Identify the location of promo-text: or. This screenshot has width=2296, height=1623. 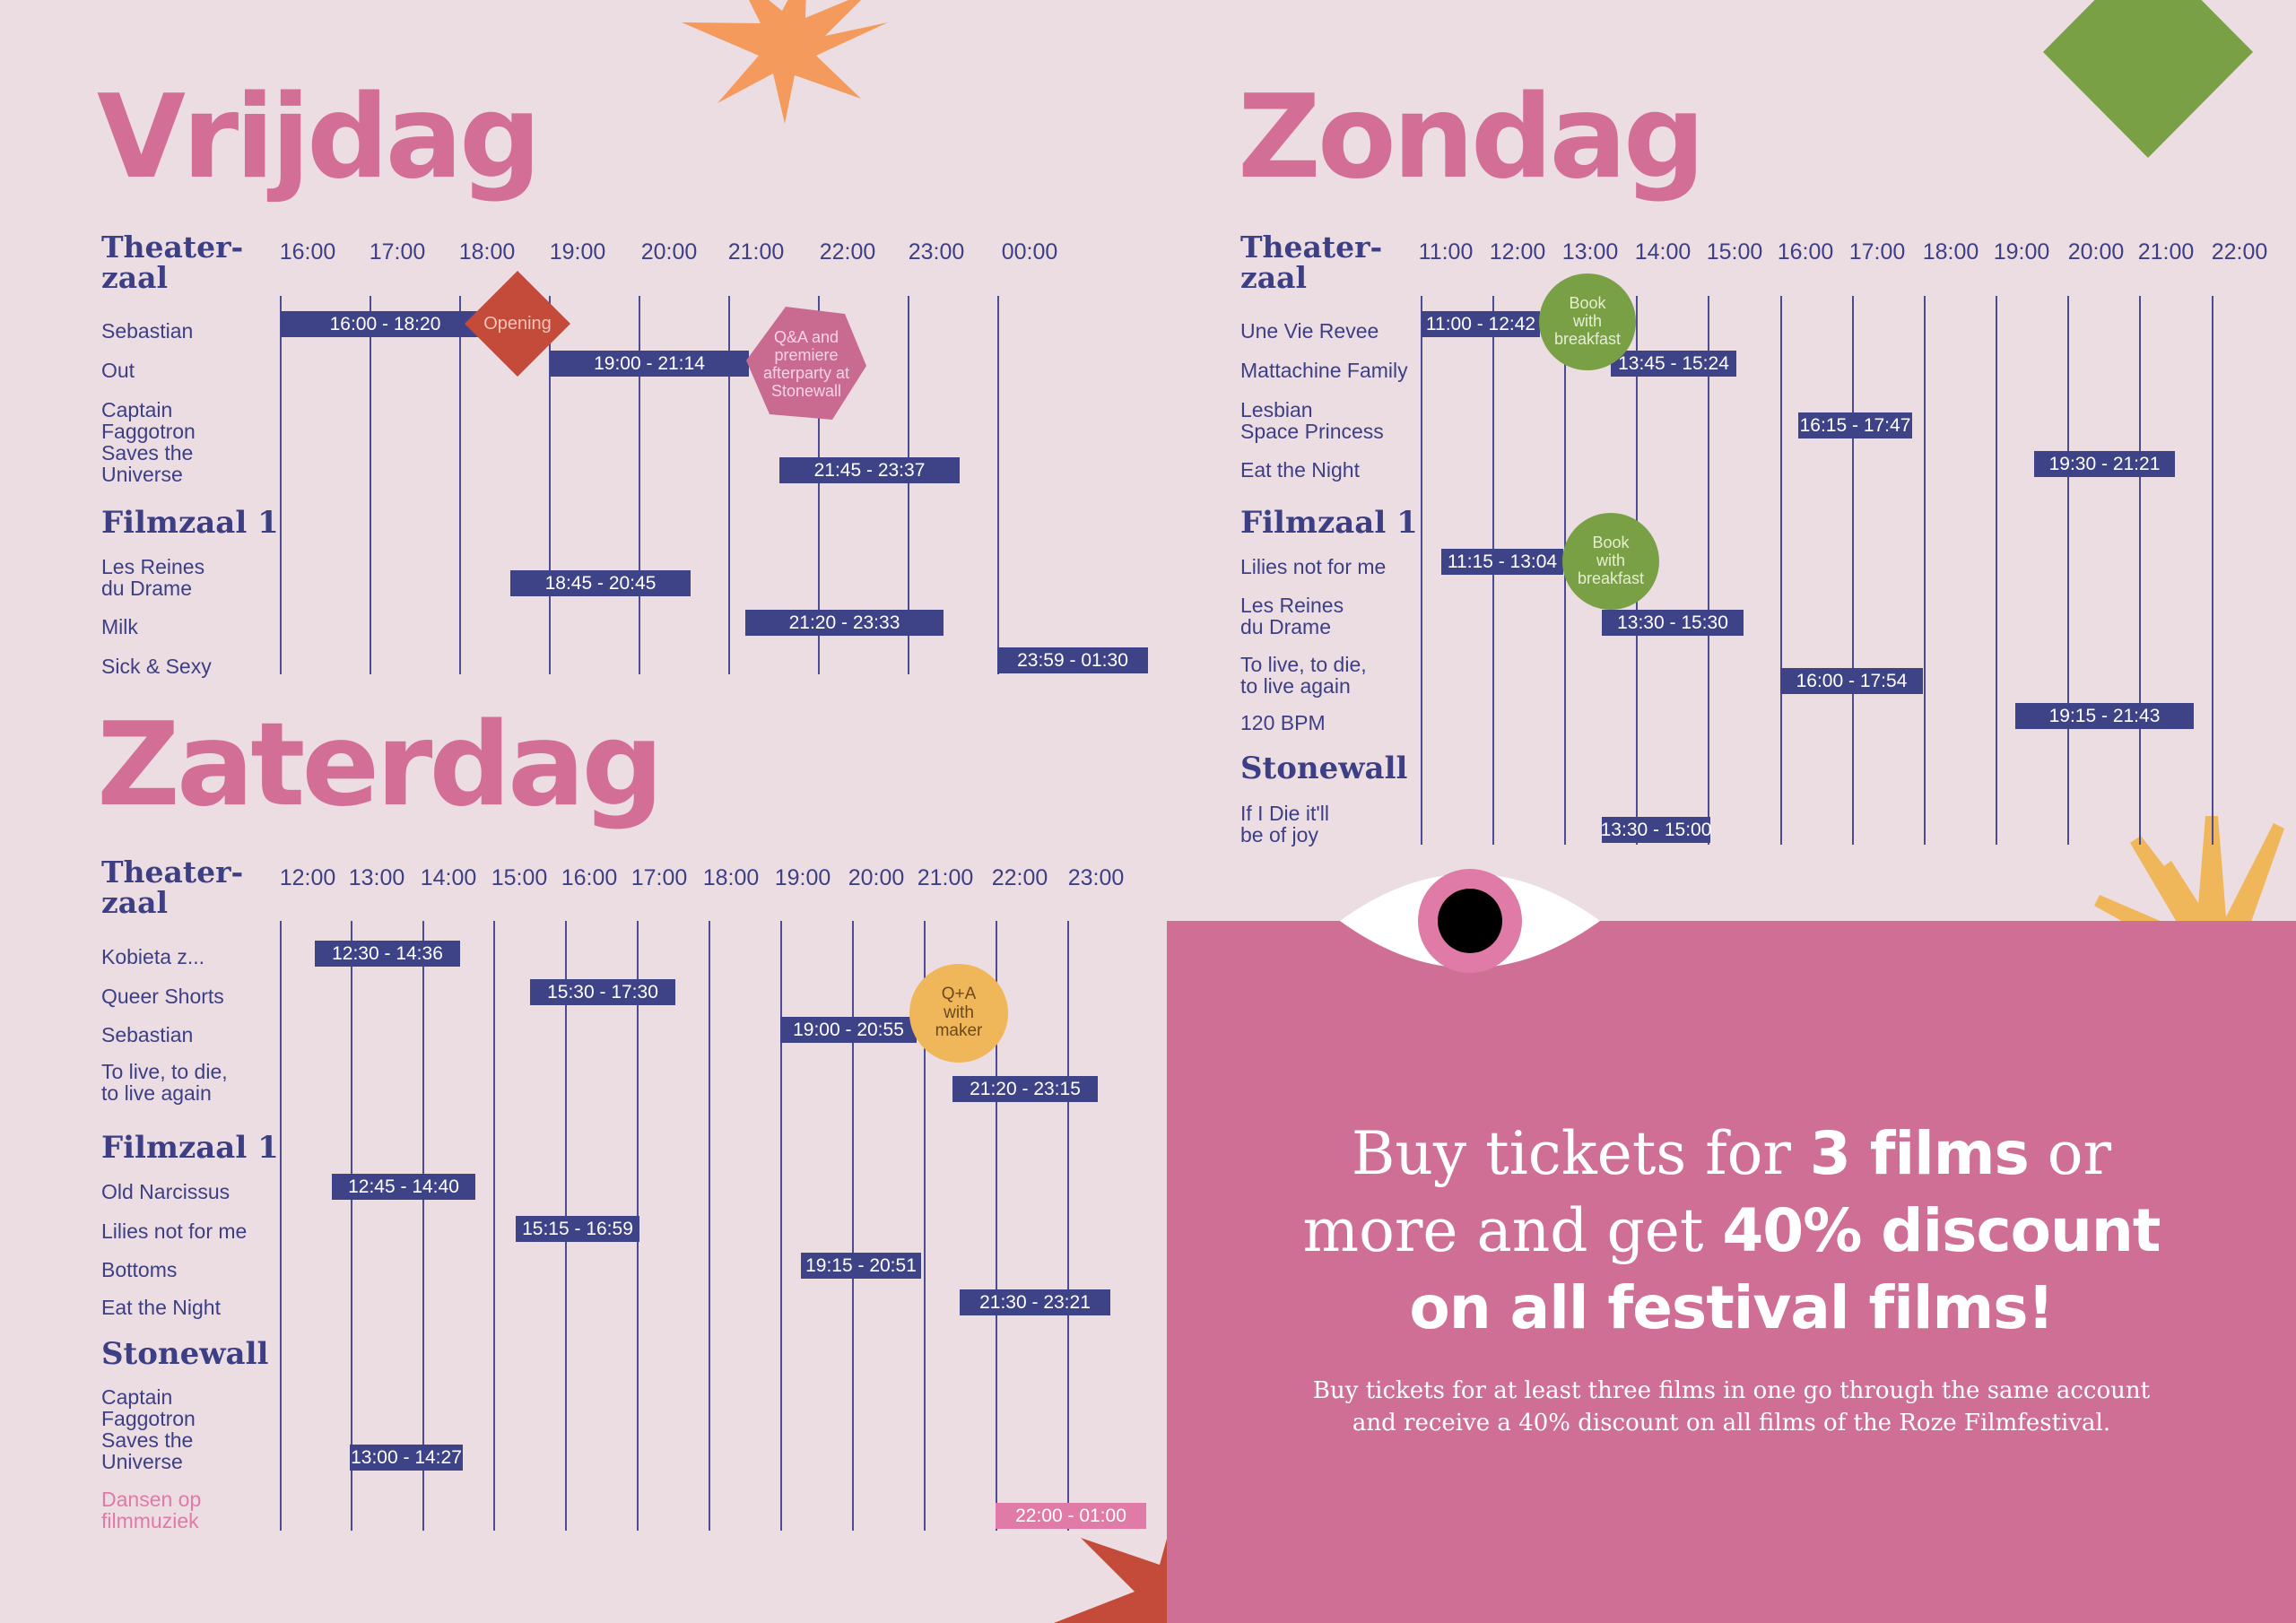
(2070, 1153).